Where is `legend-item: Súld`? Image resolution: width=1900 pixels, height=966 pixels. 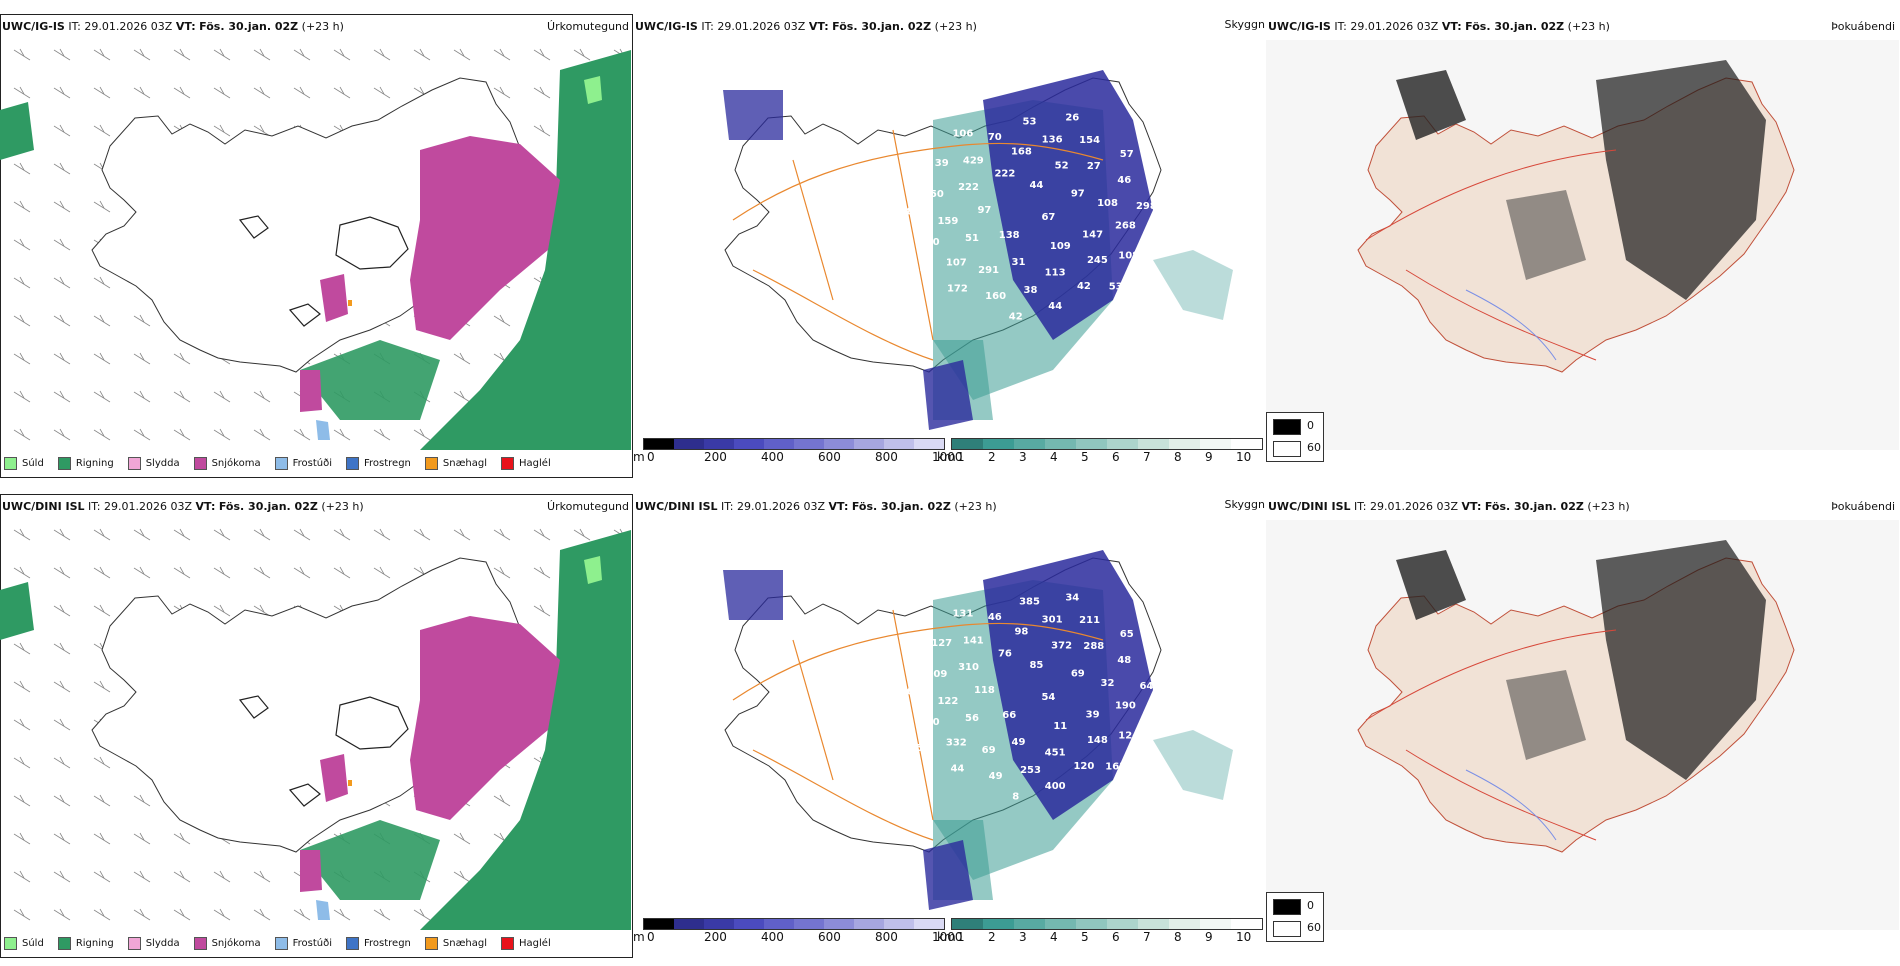
legend-item: Súld is located at coordinates (24, 463).